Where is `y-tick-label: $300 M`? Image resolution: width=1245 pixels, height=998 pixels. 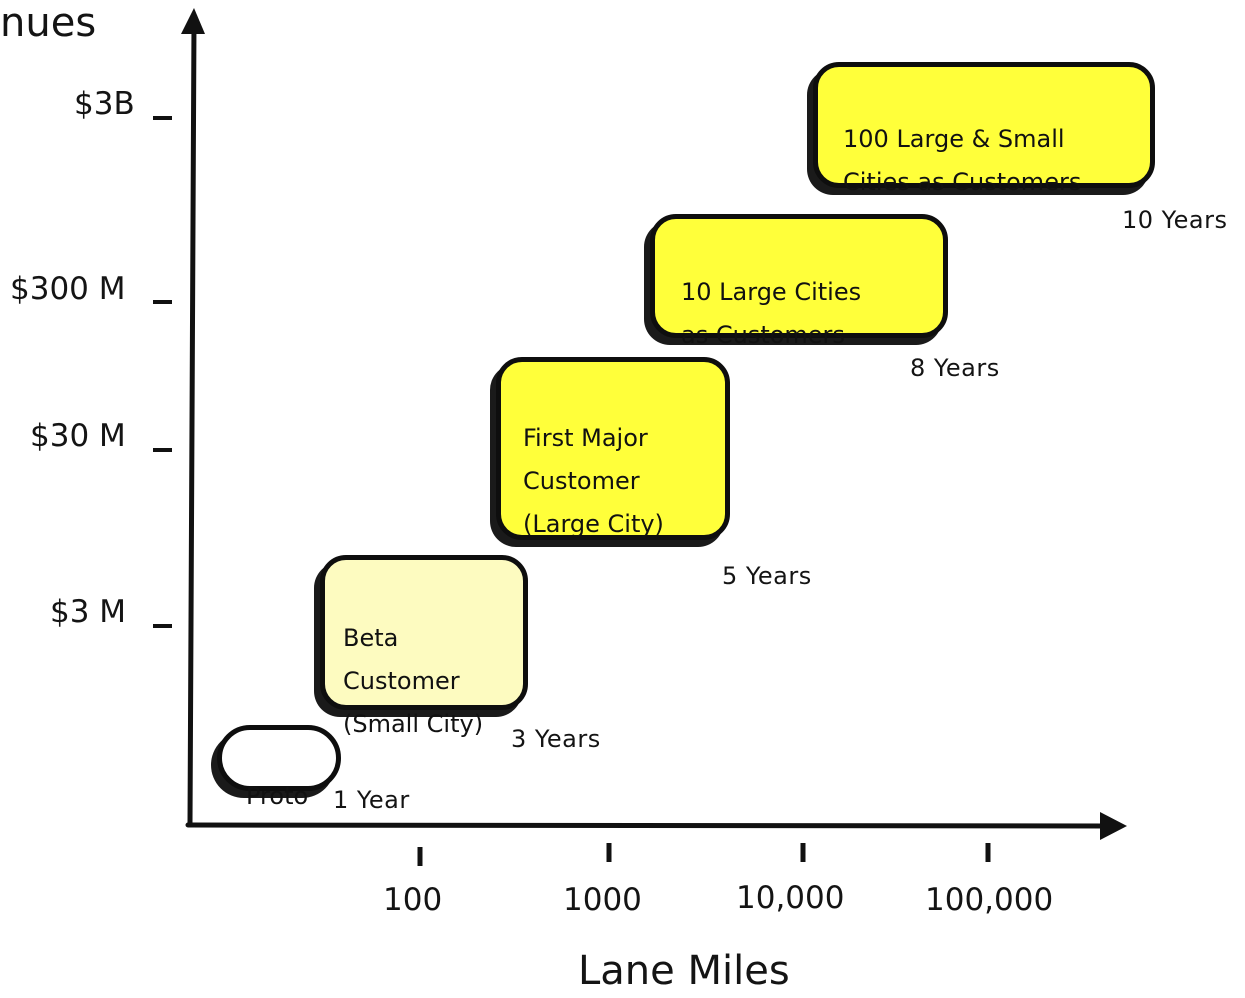 y-tick-label: $300 M is located at coordinates (68, 289).